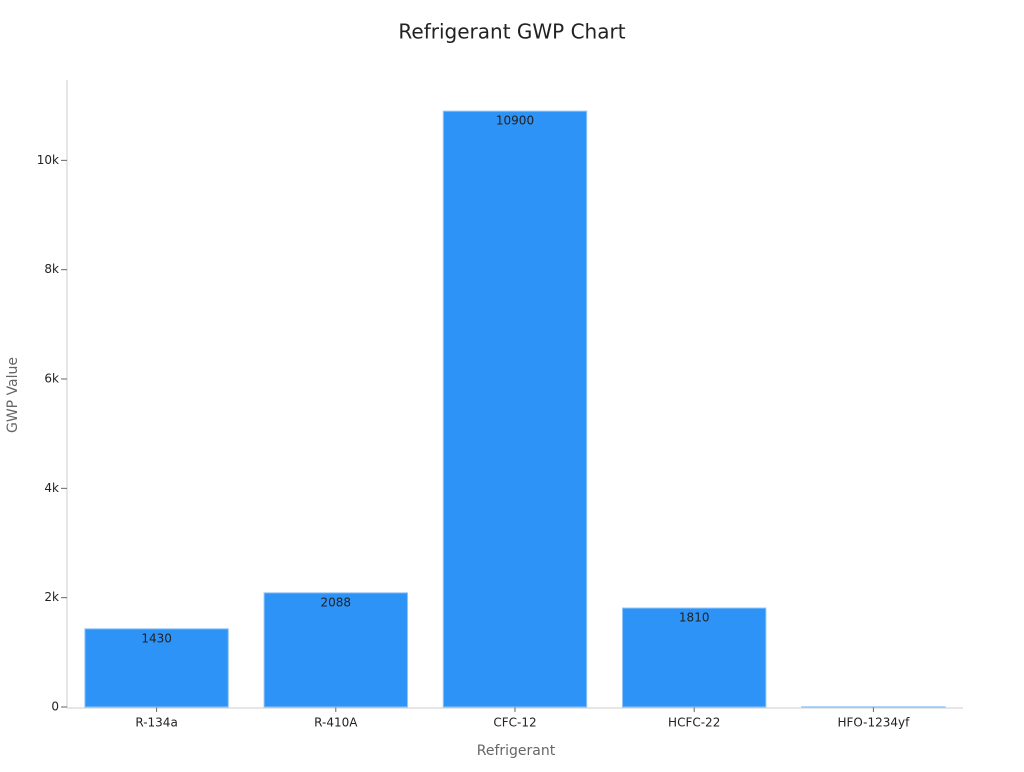 This screenshot has width=1024, height=772. What do you see at coordinates (694, 723) in the screenshot?
I see `x-tick-label: HCFC-22` at bounding box center [694, 723].